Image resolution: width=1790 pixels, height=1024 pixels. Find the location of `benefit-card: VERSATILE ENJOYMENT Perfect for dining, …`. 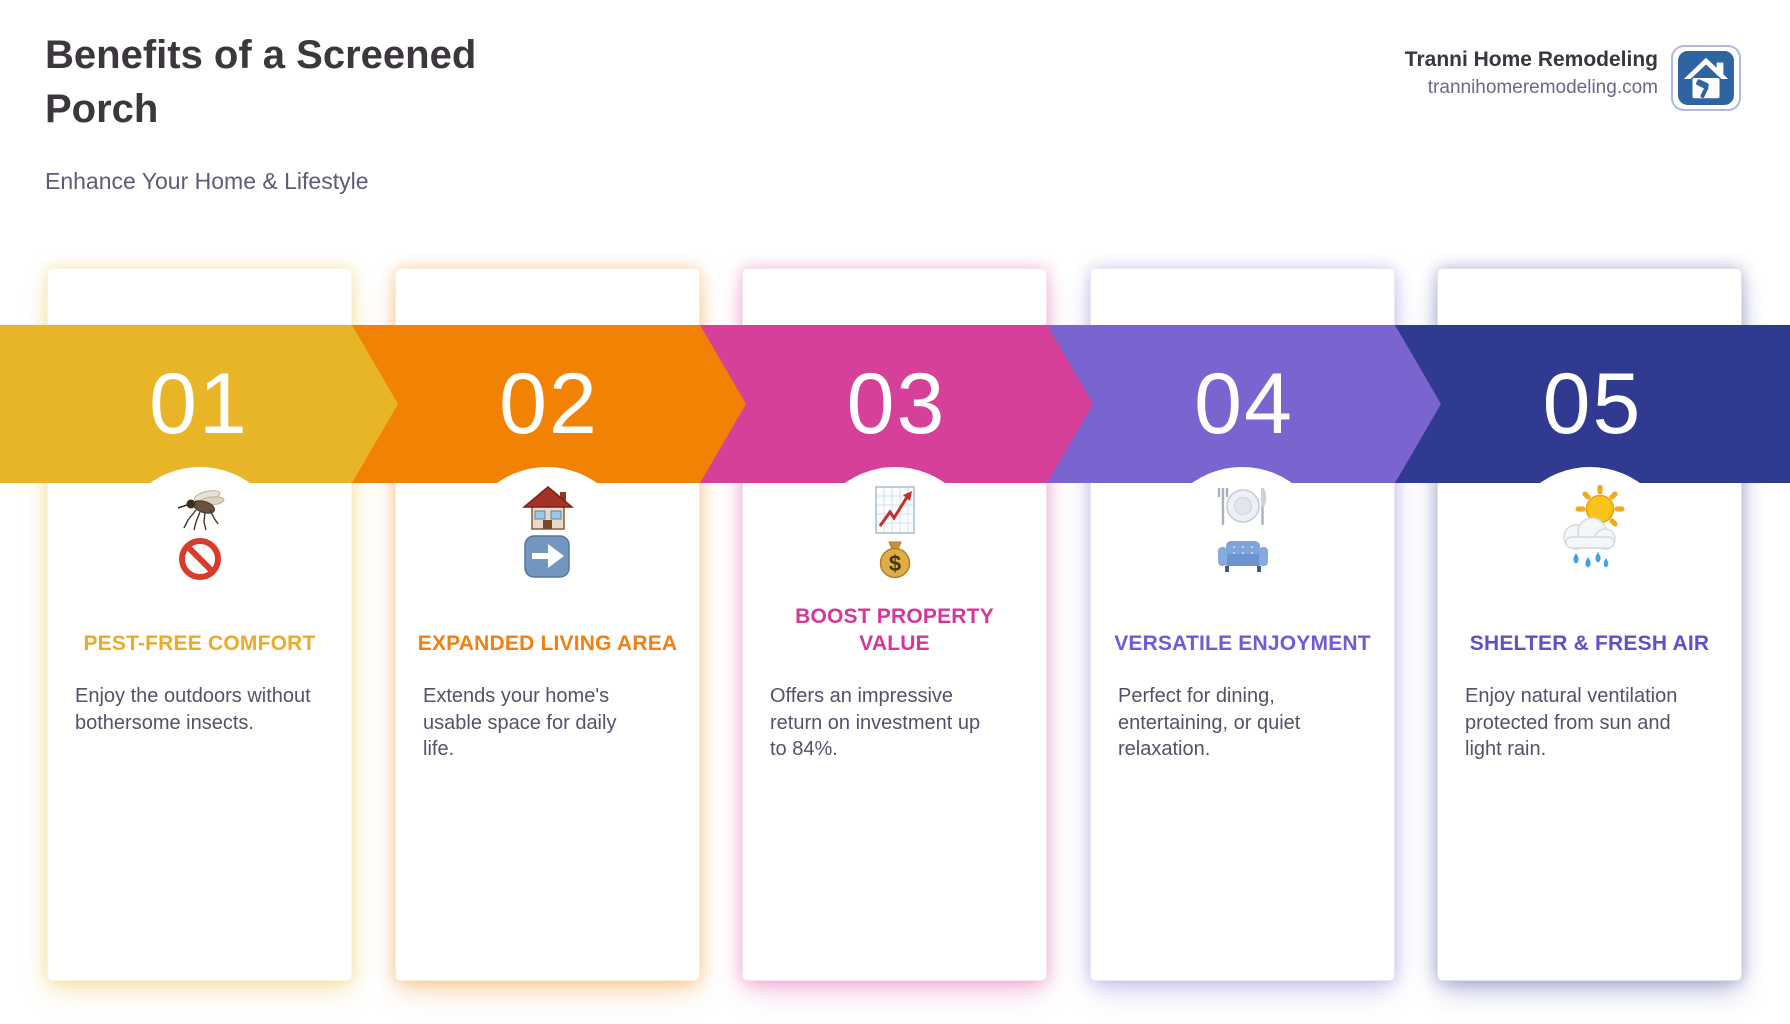

benefit-card: VERSATILE ENJOYMENT Perfect for dining, … is located at coordinates (1242, 624).